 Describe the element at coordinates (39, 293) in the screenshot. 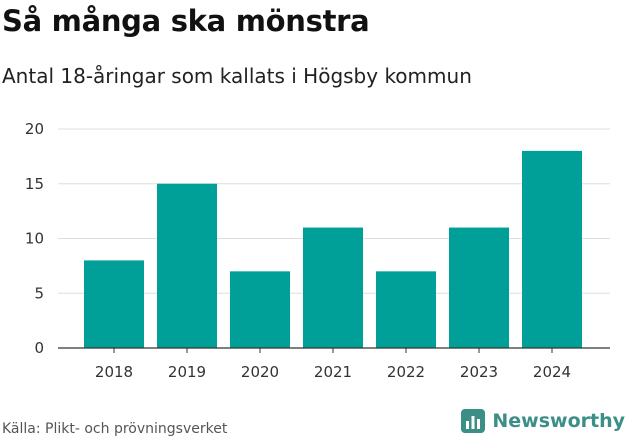

I see `y-tick-label: 5` at that location.